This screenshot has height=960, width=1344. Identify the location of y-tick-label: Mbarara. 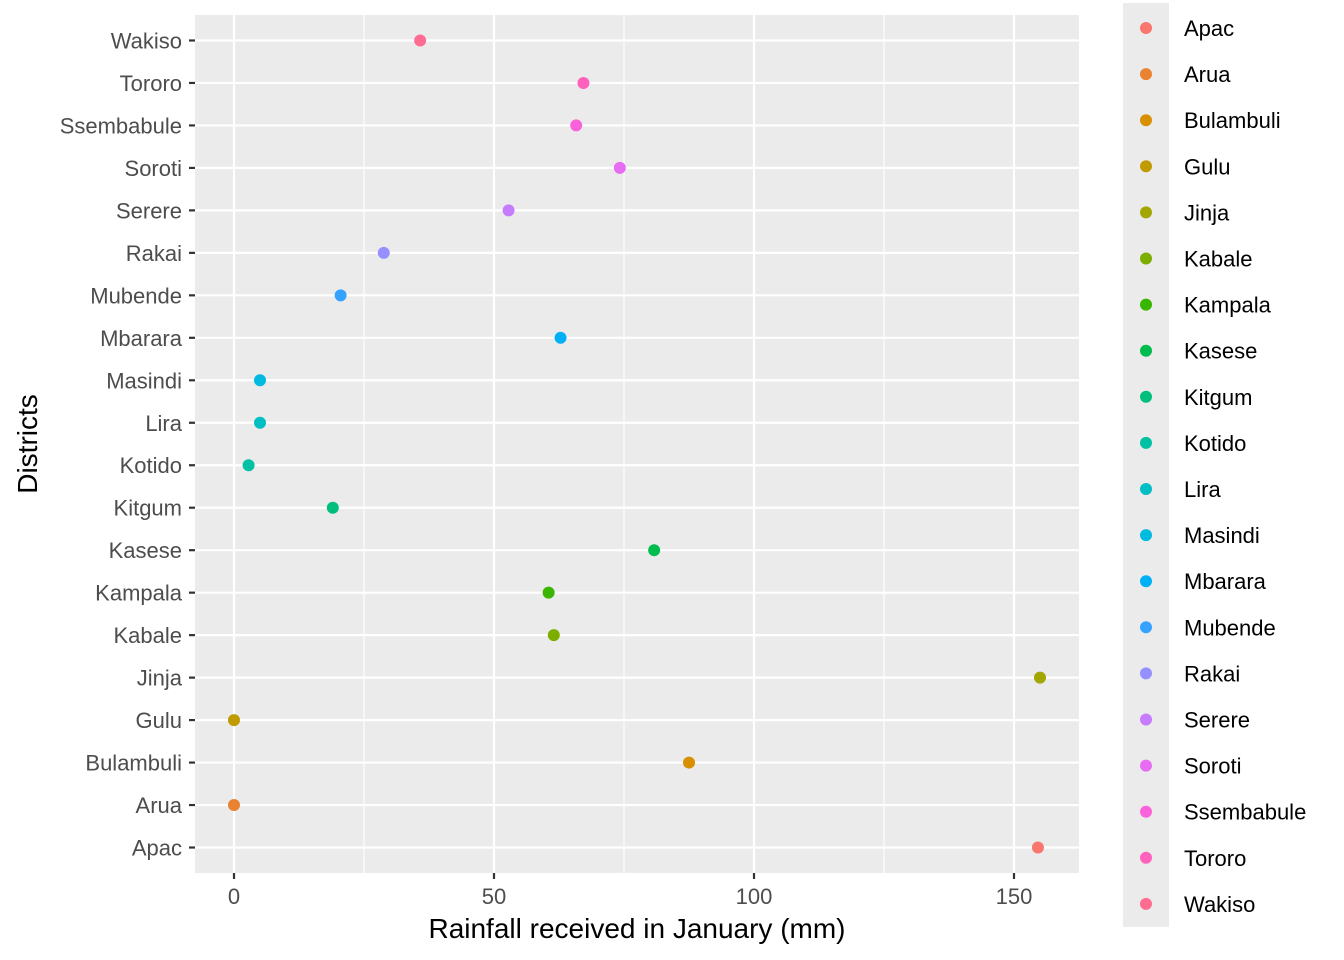
(141, 338).